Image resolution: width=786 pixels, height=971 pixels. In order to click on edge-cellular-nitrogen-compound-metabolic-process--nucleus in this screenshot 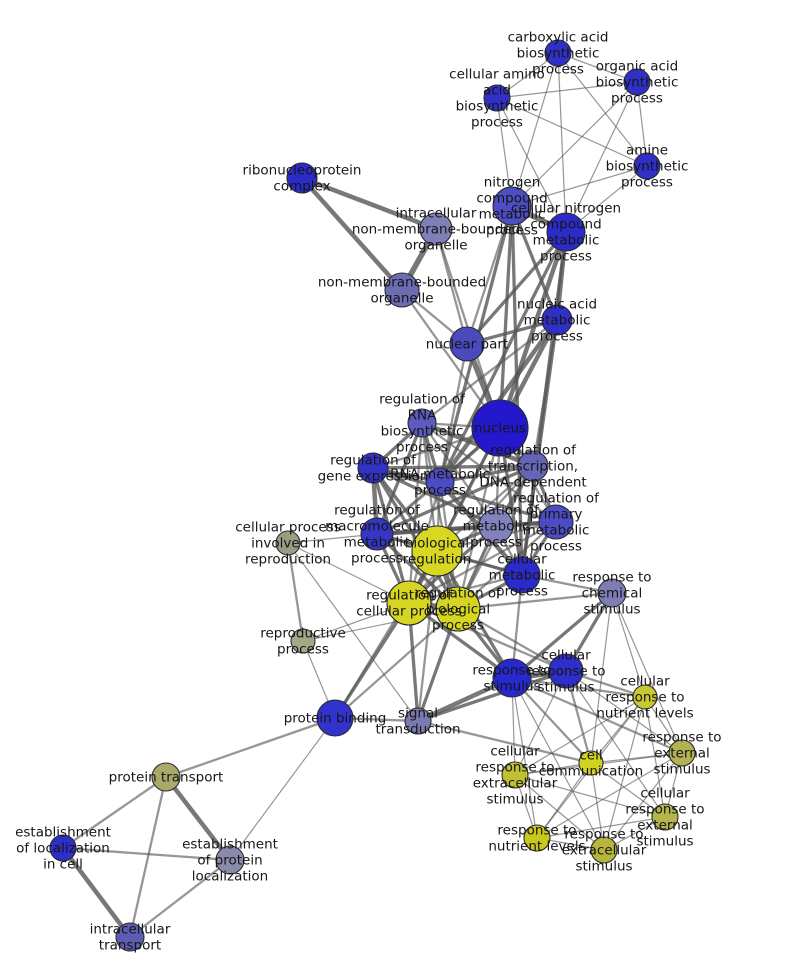, I will do `click(533, 330)`.